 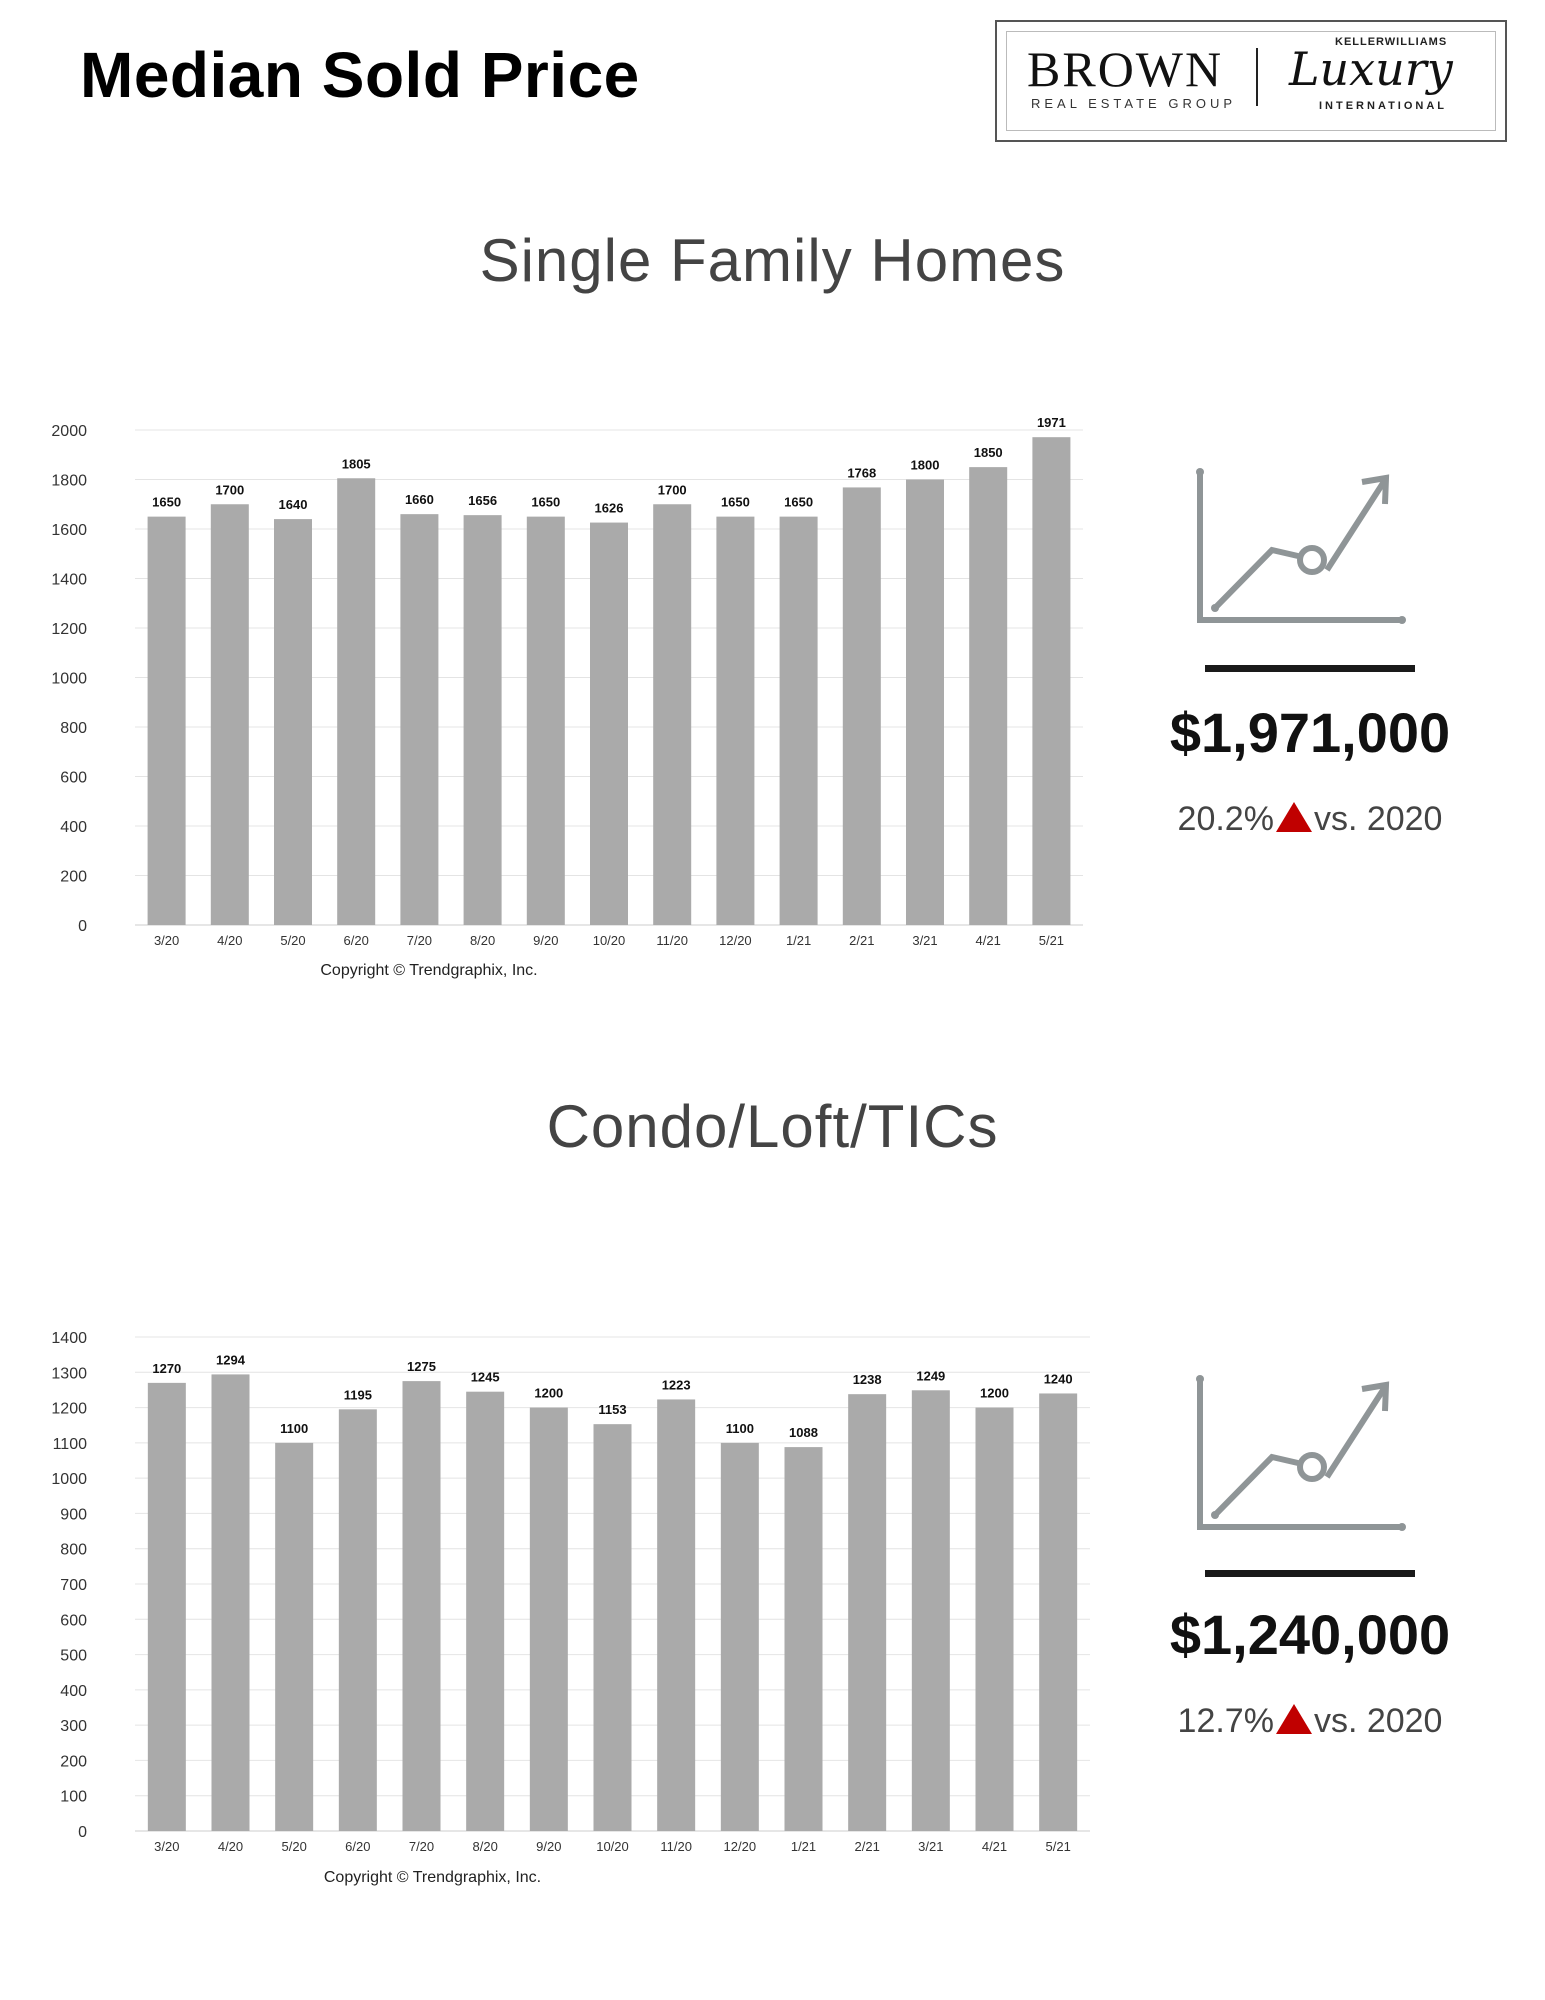 I want to click on stat-value-single-family: $1,971,000, so click(x=1310, y=732).